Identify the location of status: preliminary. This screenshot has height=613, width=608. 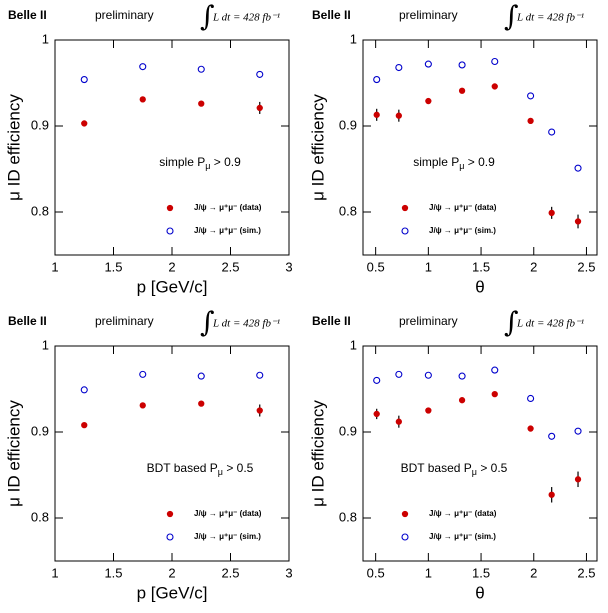
(124, 321).